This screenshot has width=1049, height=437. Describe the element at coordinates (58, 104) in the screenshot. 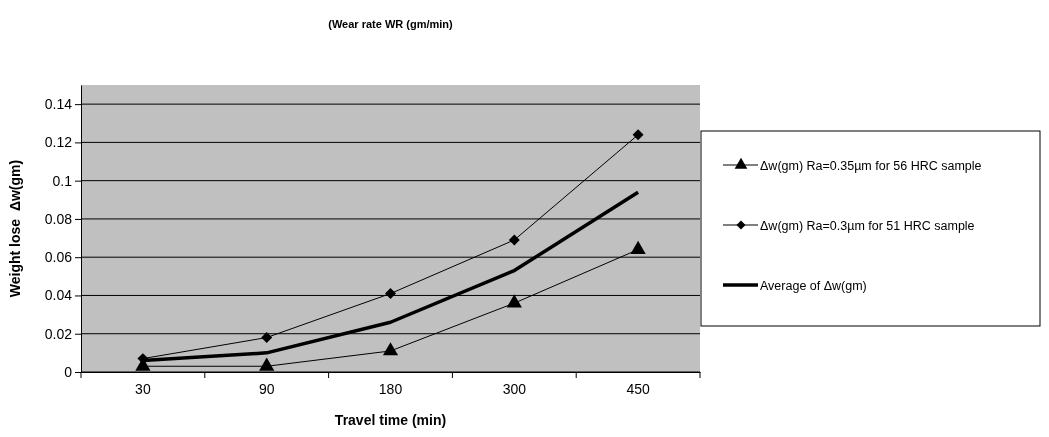

I see `y-tick-label: 0.14` at that location.